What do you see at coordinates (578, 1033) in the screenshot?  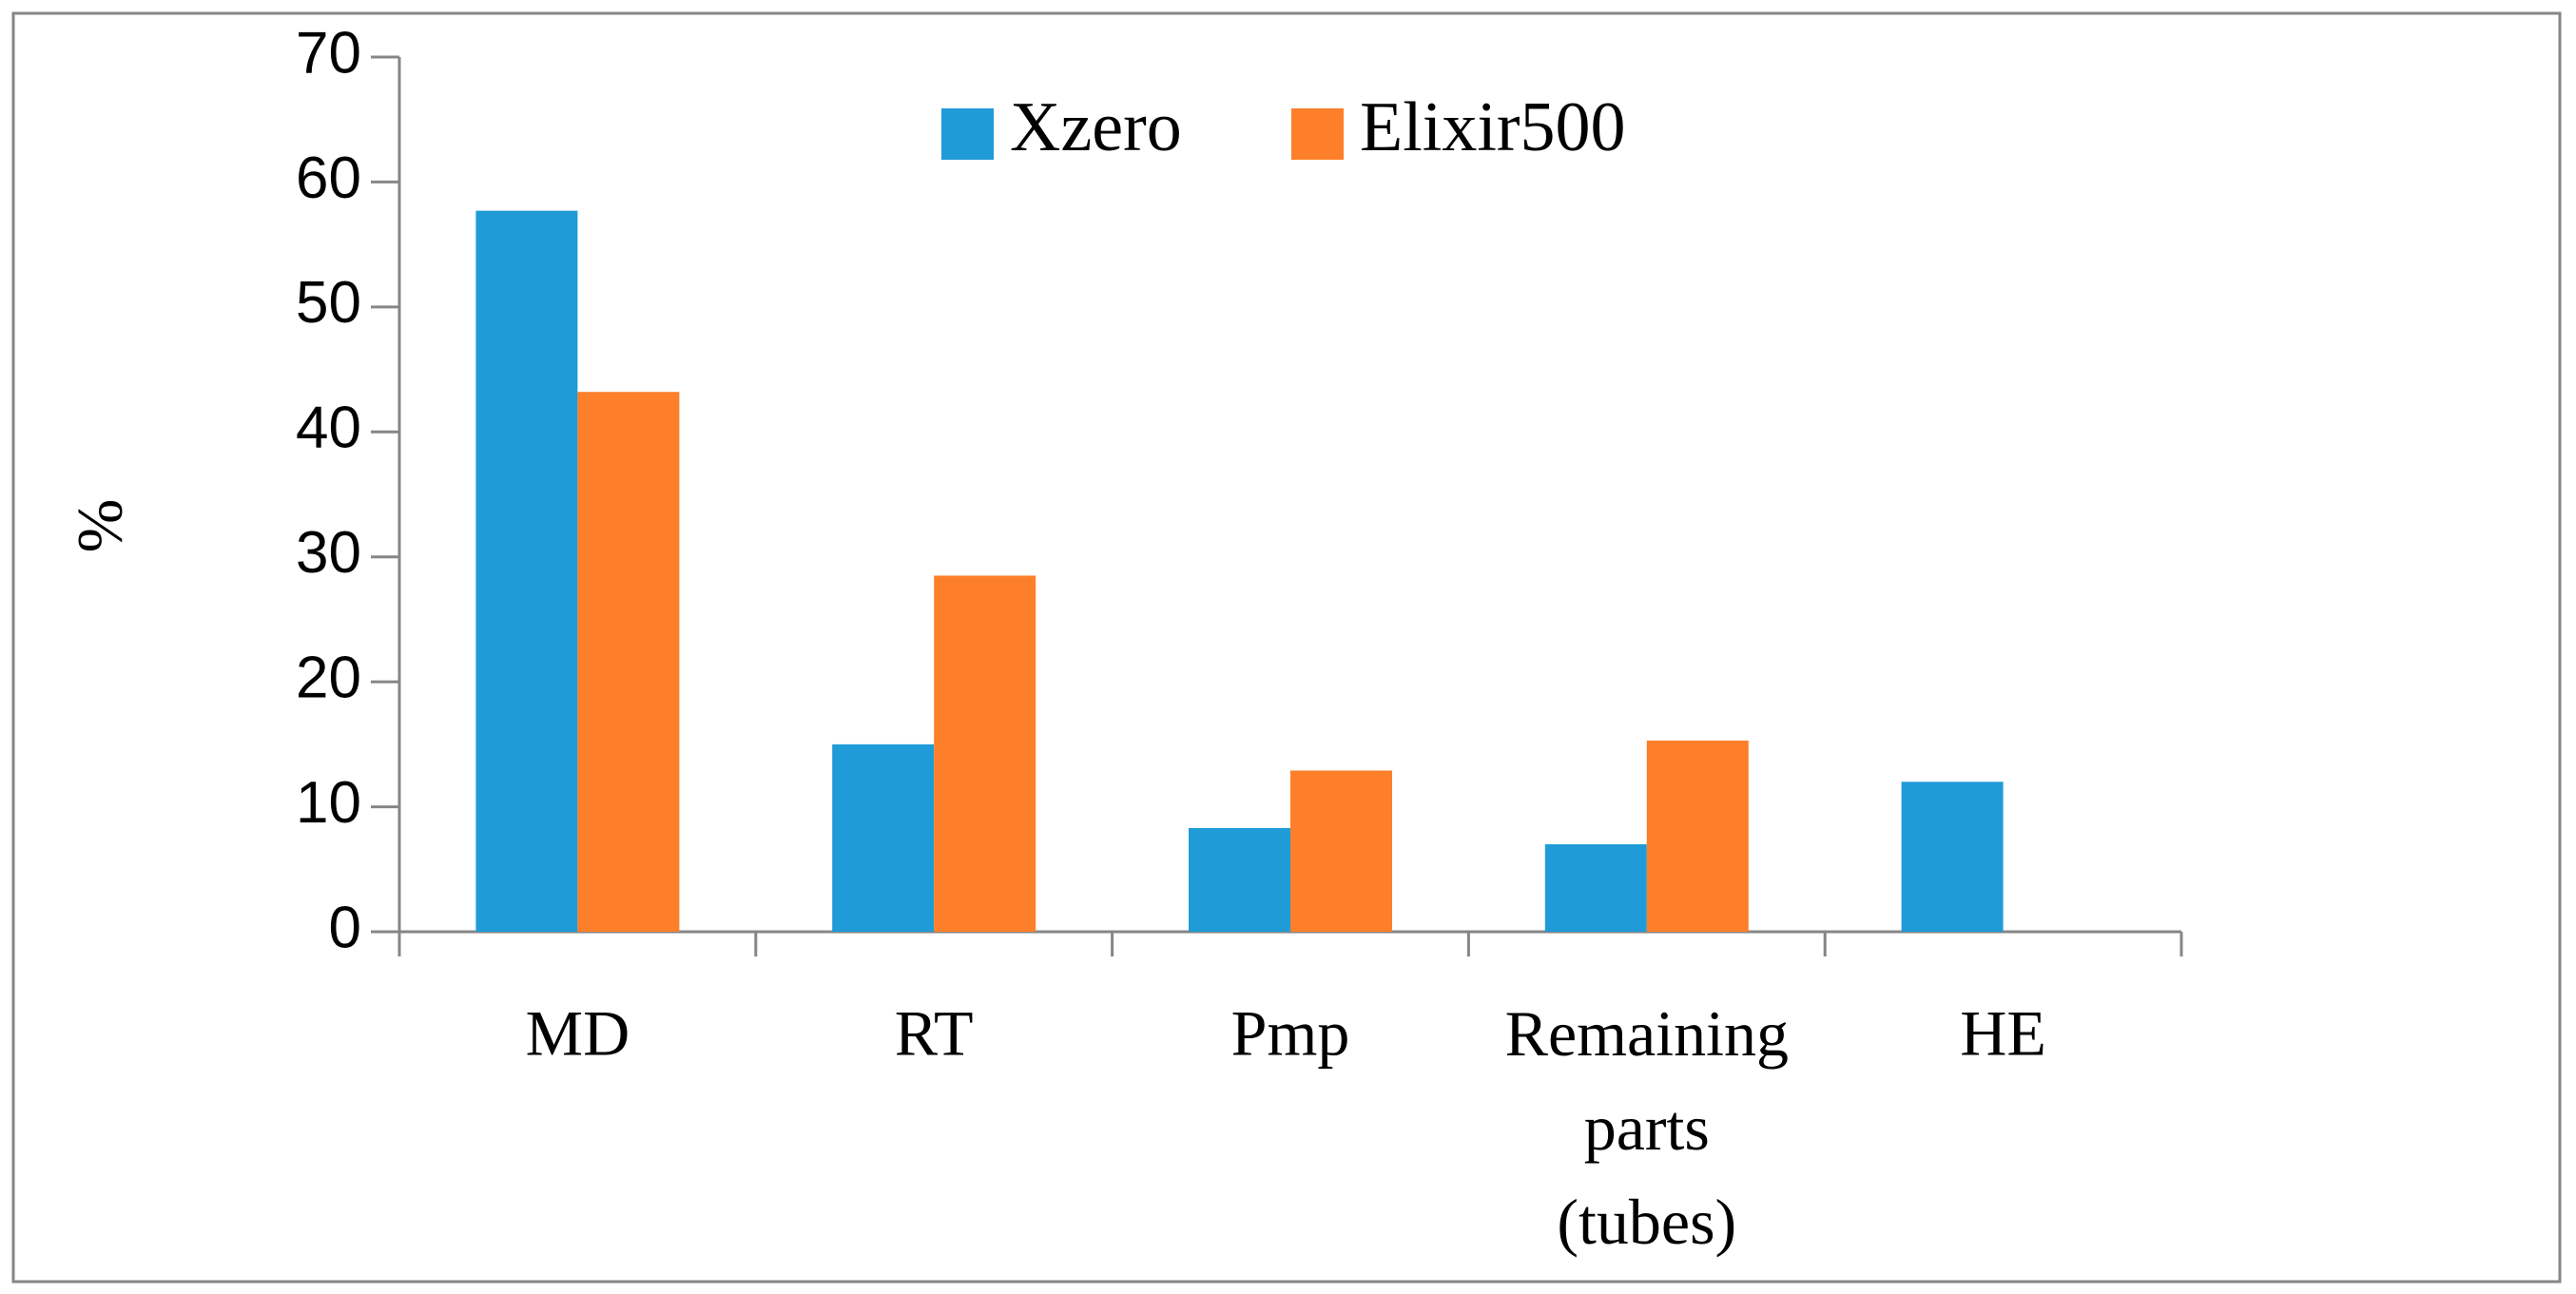 I see `x-tick-label: MD` at bounding box center [578, 1033].